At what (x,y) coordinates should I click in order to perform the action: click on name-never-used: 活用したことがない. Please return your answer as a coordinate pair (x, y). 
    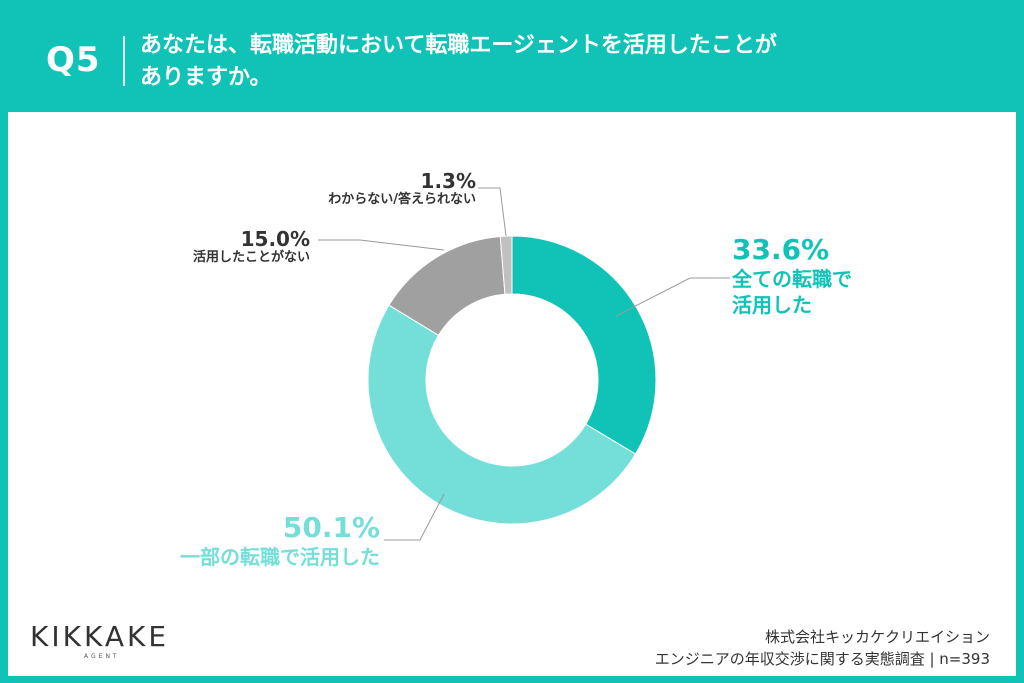
    Looking at the image, I should click on (251, 257).